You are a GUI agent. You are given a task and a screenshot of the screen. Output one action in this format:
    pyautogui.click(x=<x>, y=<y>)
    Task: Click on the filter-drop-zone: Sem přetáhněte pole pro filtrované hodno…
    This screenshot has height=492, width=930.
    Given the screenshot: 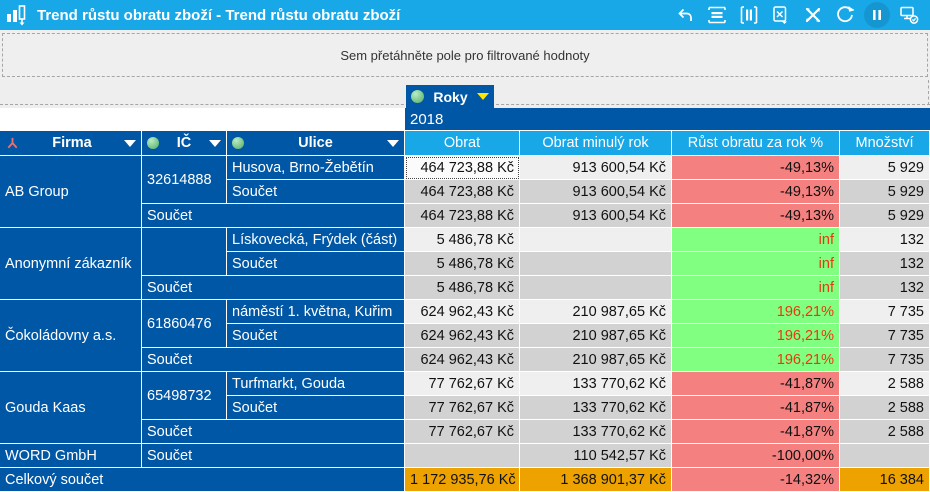 What is the action you would take?
    pyautogui.click(x=465, y=55)
    